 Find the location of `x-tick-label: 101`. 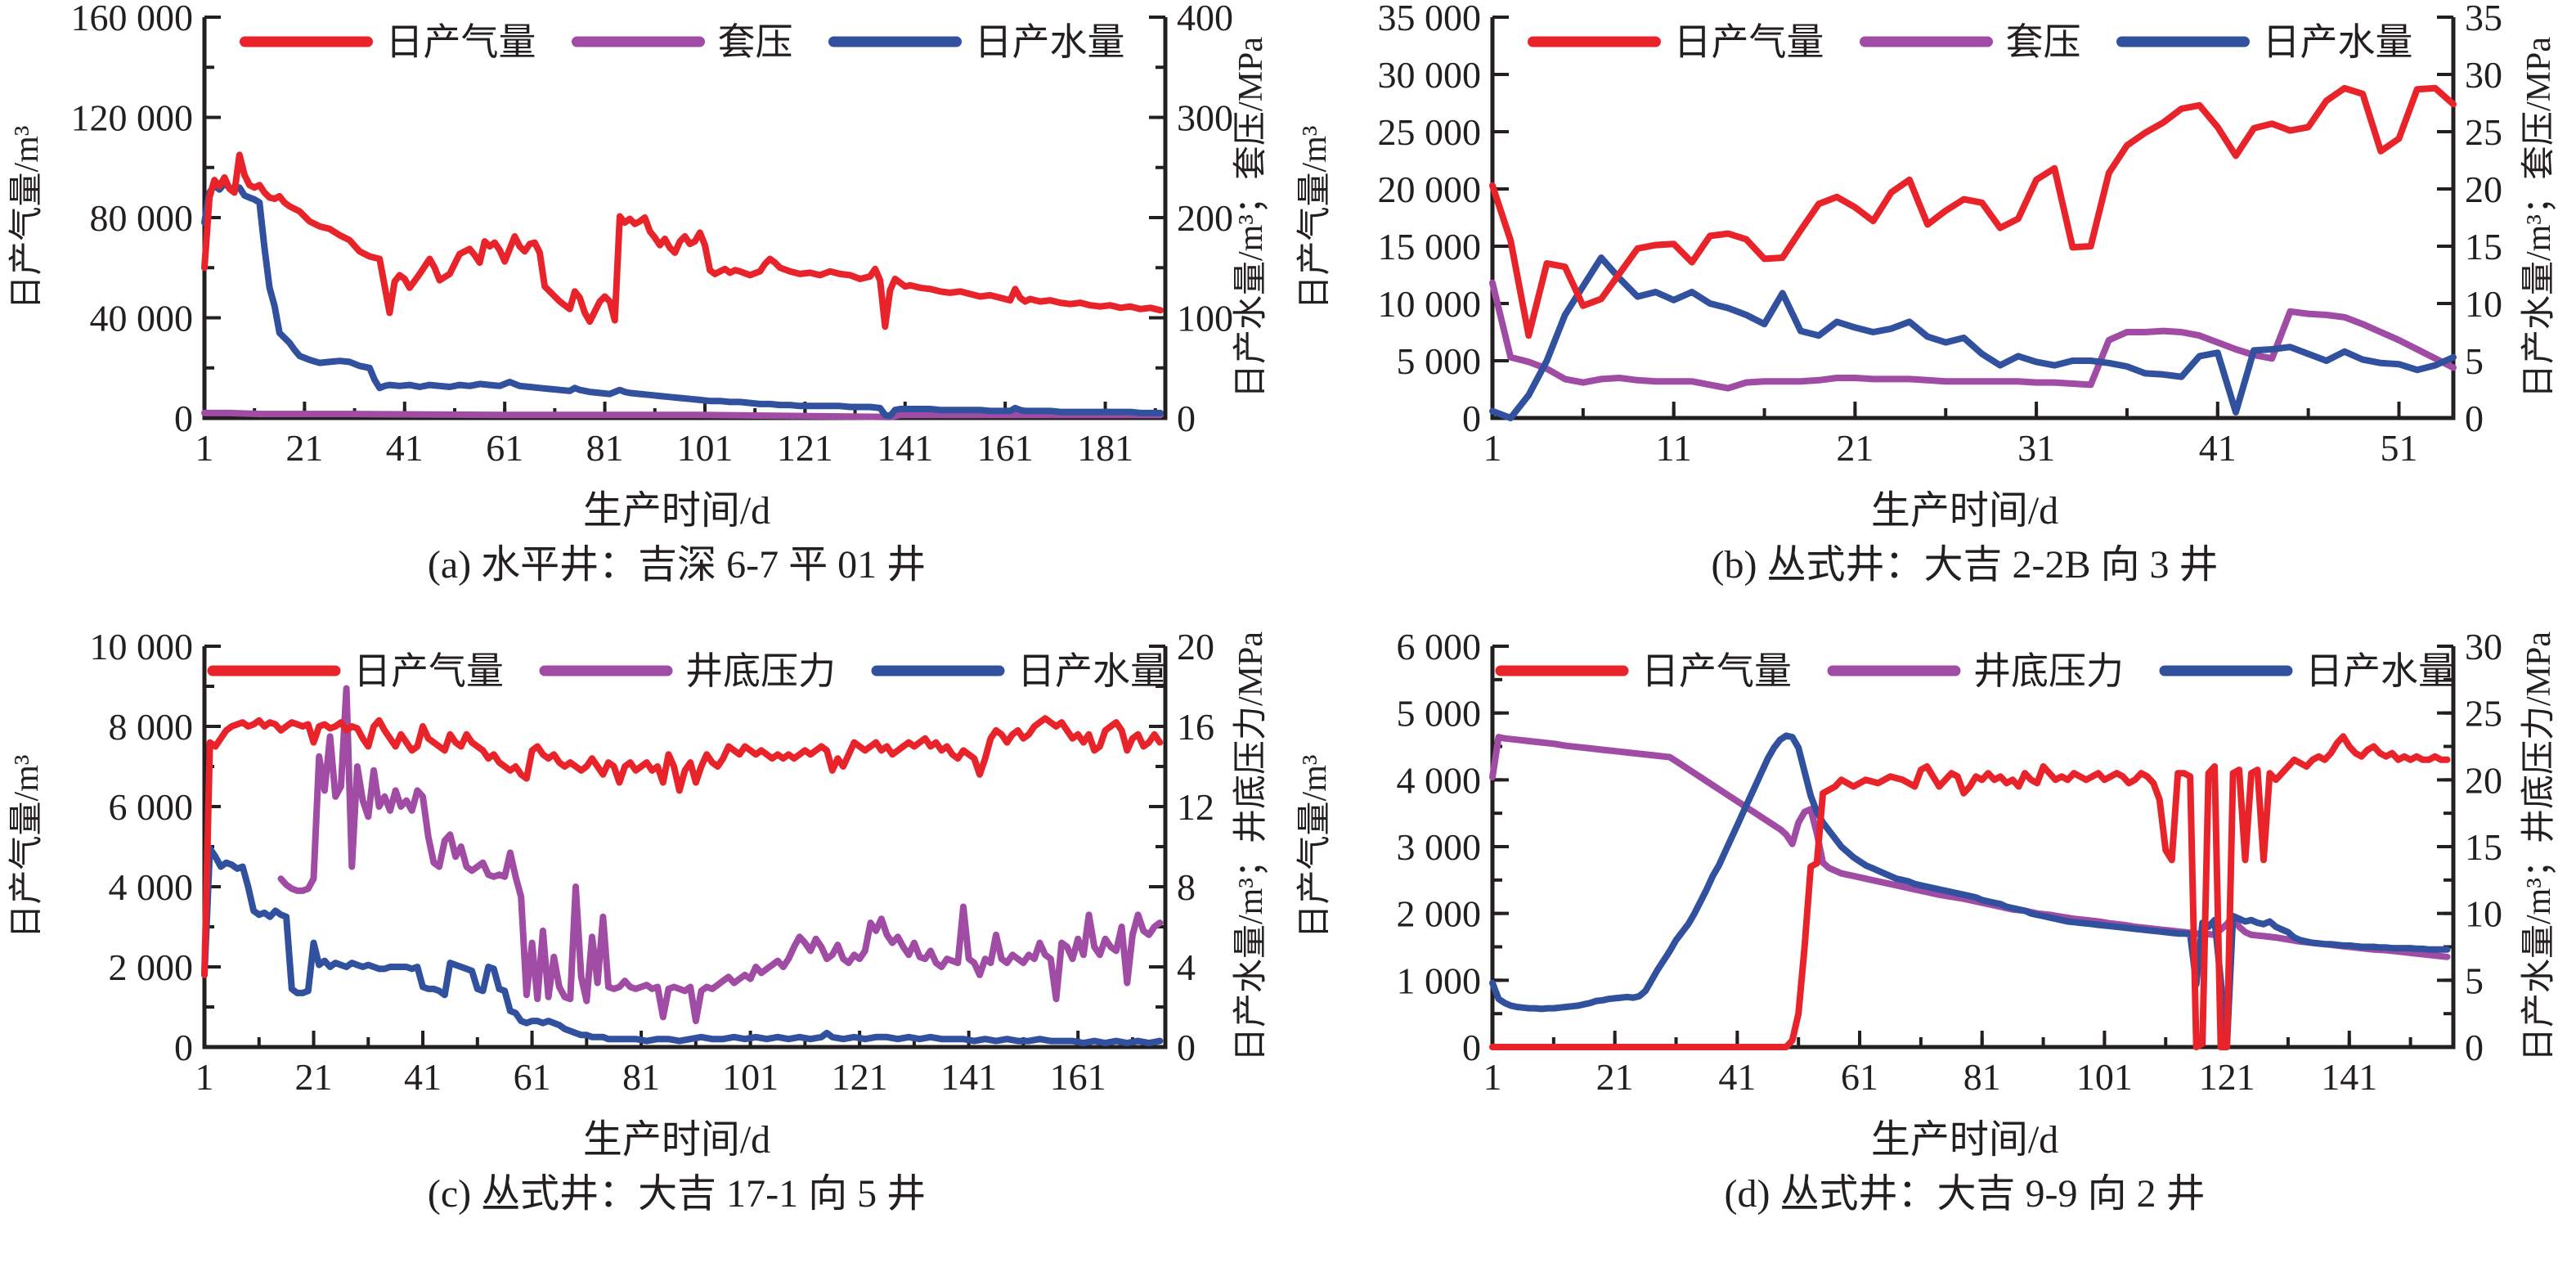

x-tick-label: 101 is located at coordinates (750, 1077).